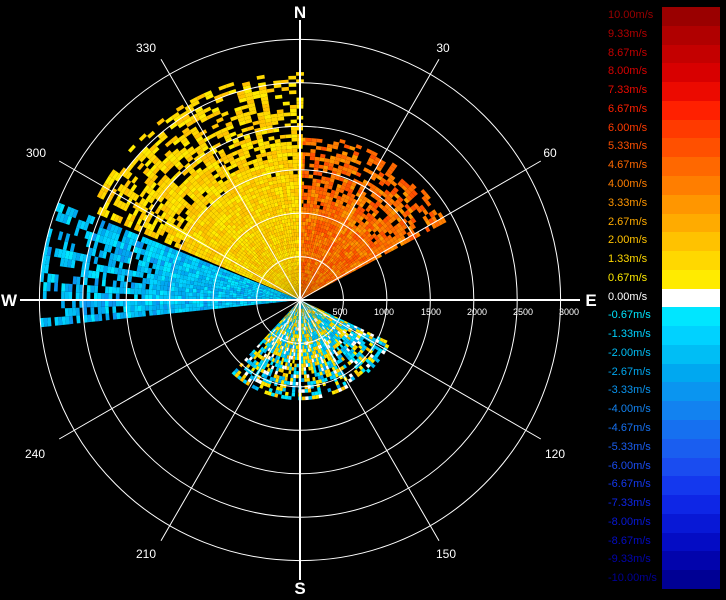 The height and width of the screenshot is (600, 726). What do you see at coordinates (275, 268) in the screenshot?
I see `echo-cell-1947` at bounding box center [275, 268].